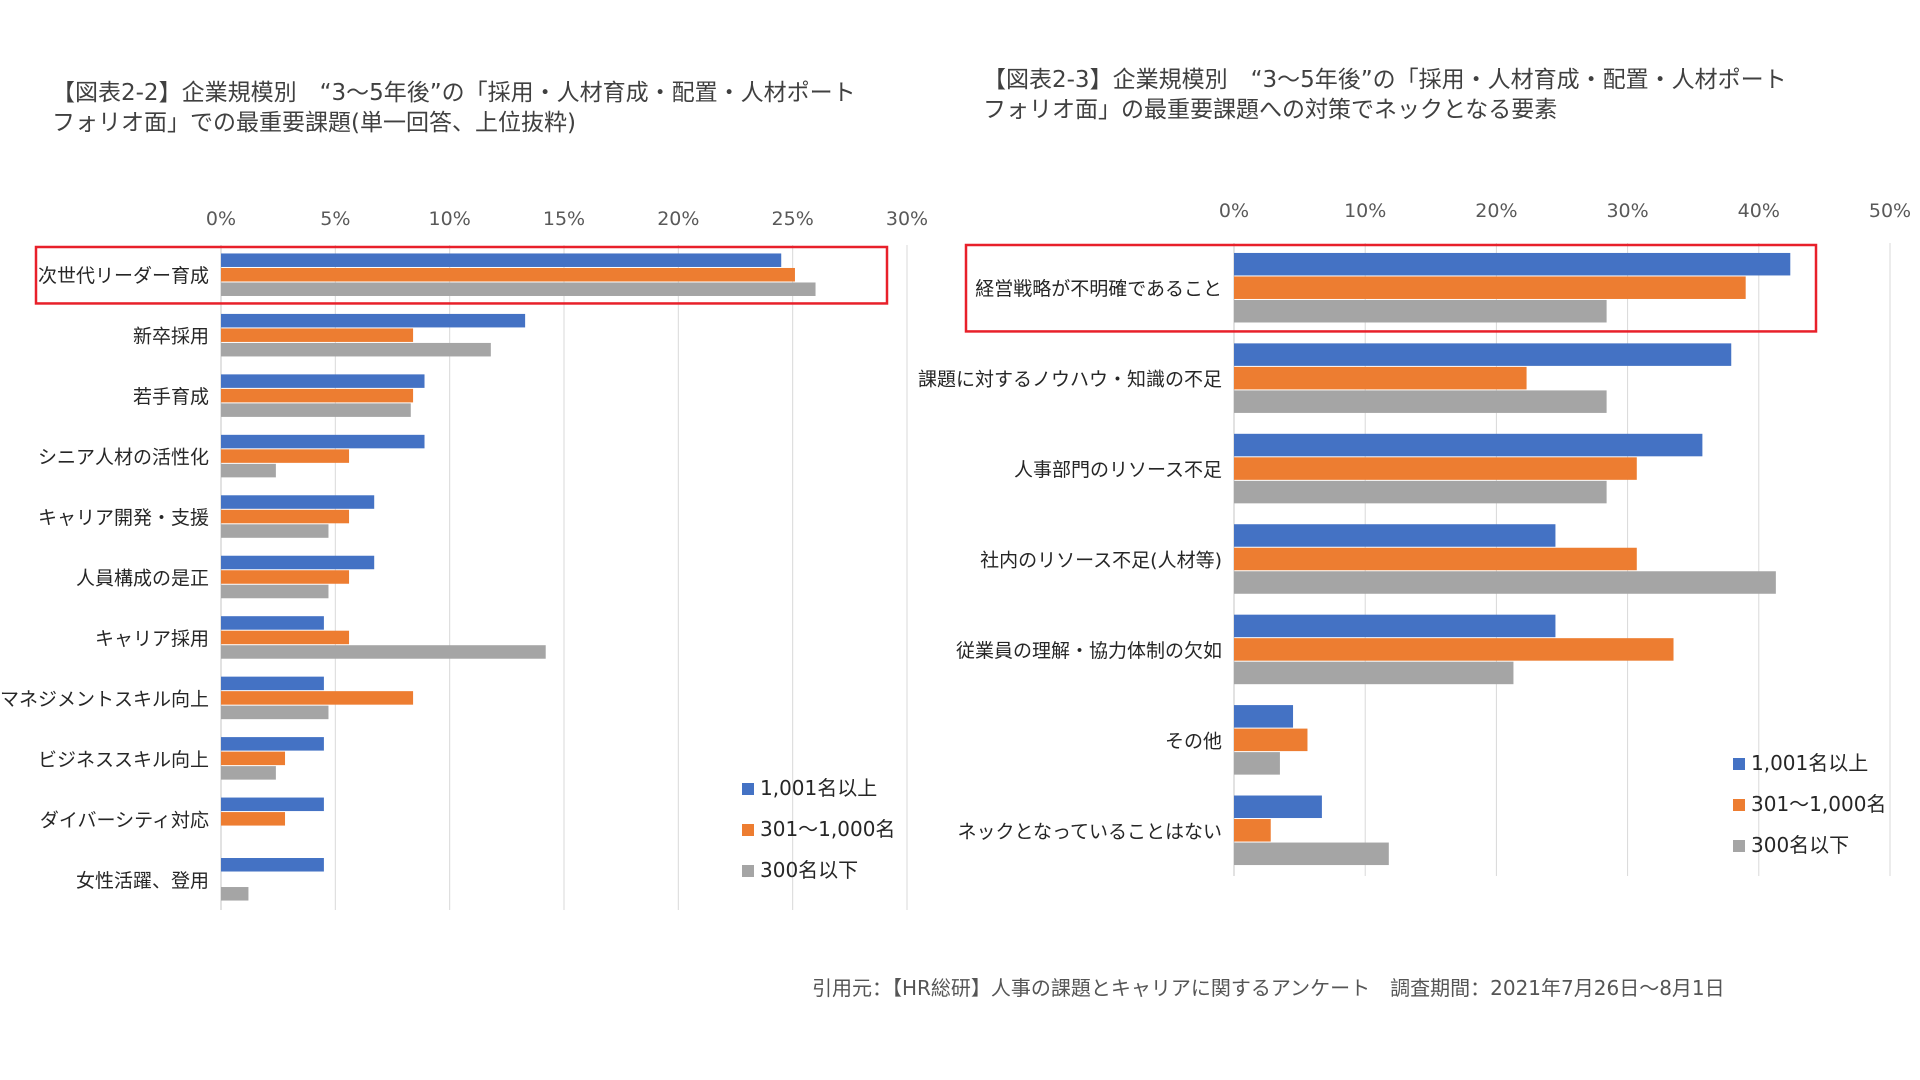  I want to click on category-label: 人事部門のリソース不足, so click(1118, 470).